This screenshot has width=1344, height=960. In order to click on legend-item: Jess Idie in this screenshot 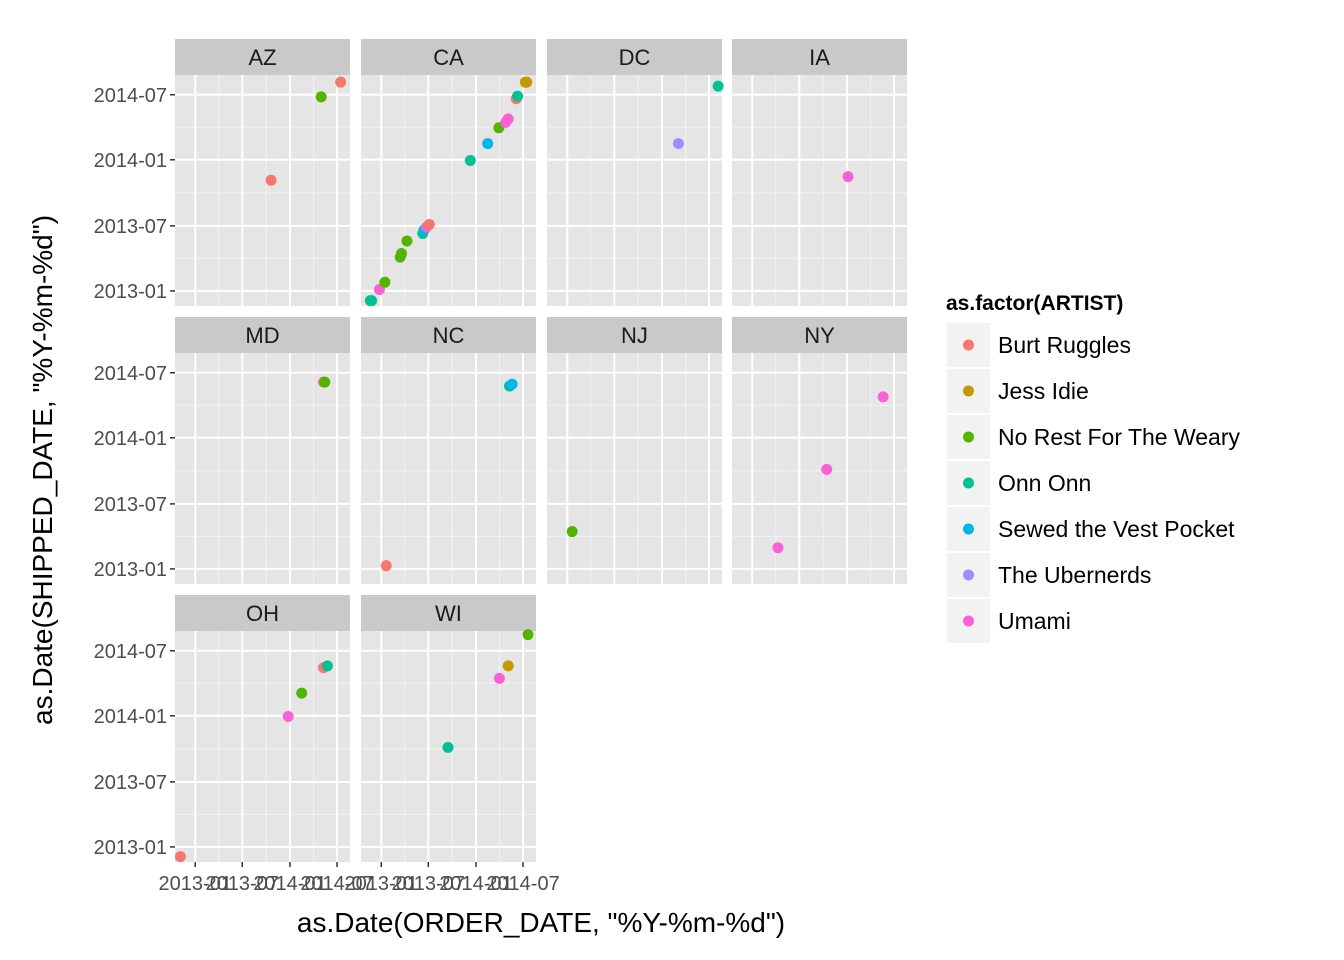, I will do `click(1018, 391)`.